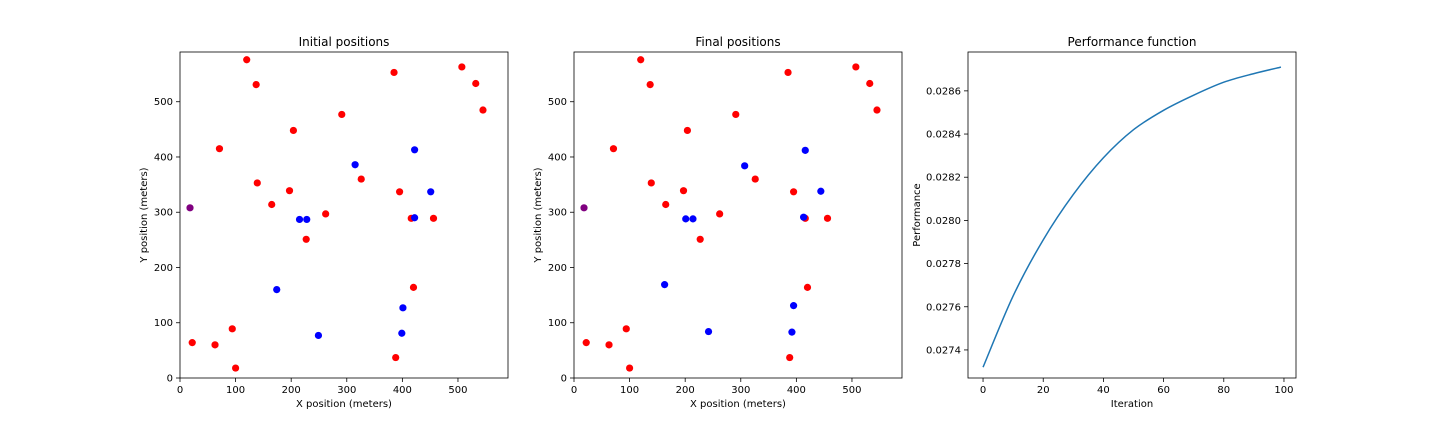 Image resolution: width=1440 pixels, height=432 pixels. Describe the element at coordinates (943, 350) in the screenshot. I see `y-tick-label: 0.0274` at that location.